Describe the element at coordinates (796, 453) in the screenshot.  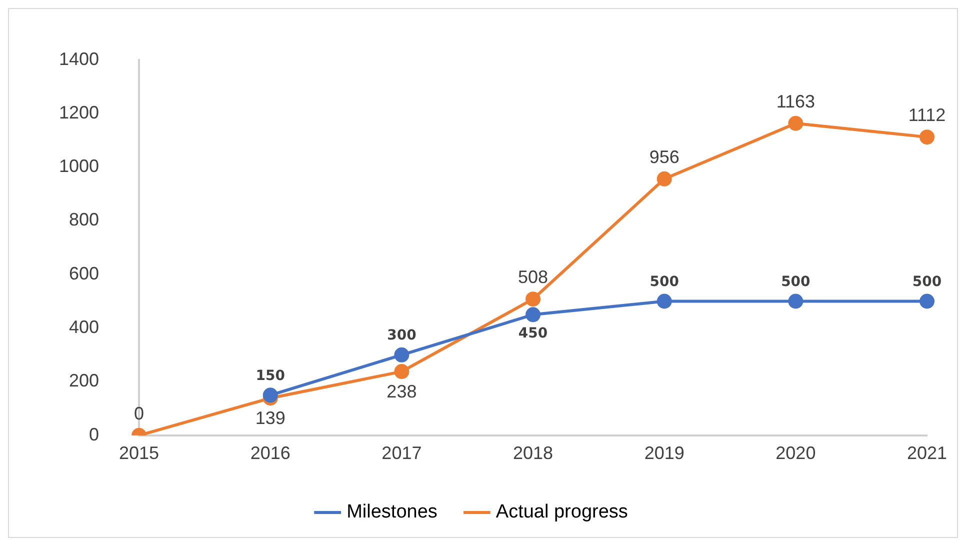
I see `x-tick-label: 2020` at that location.